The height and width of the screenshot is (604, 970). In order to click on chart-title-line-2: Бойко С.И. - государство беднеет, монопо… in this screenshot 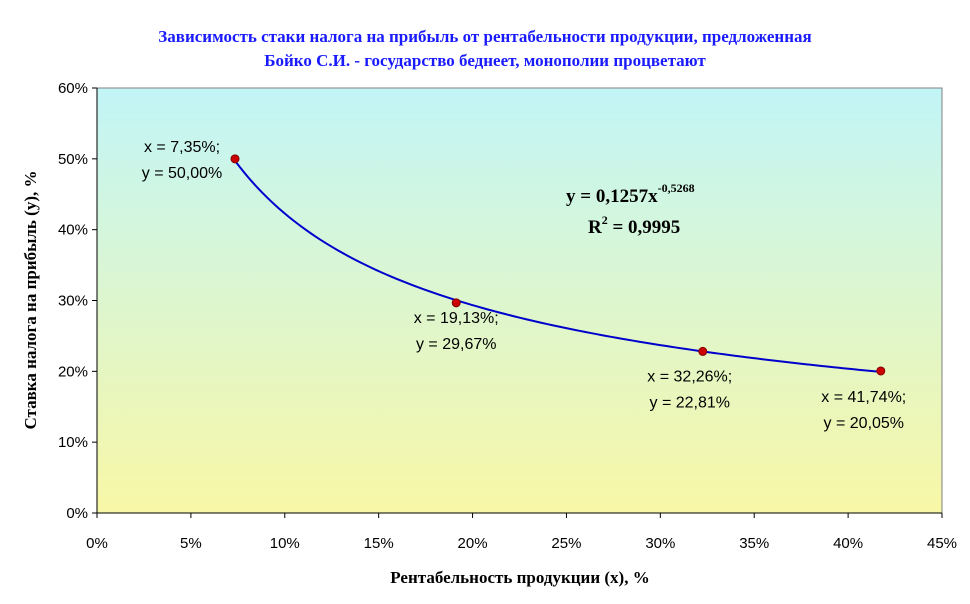, I will do `click(485, 60)`.